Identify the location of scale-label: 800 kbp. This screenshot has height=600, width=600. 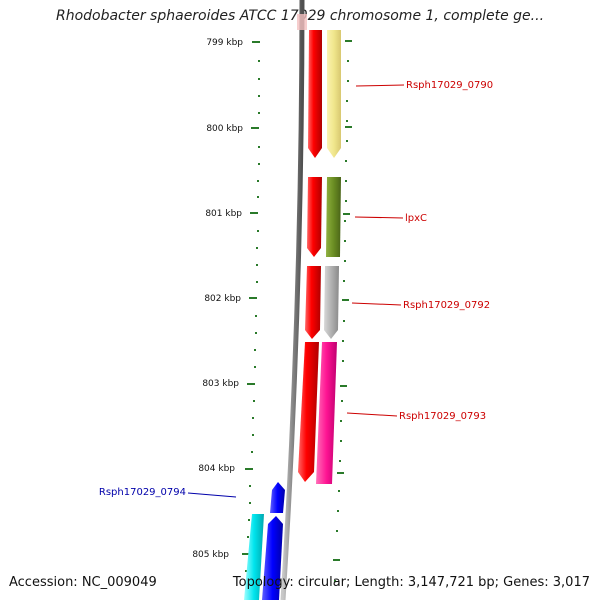
(224, 129).